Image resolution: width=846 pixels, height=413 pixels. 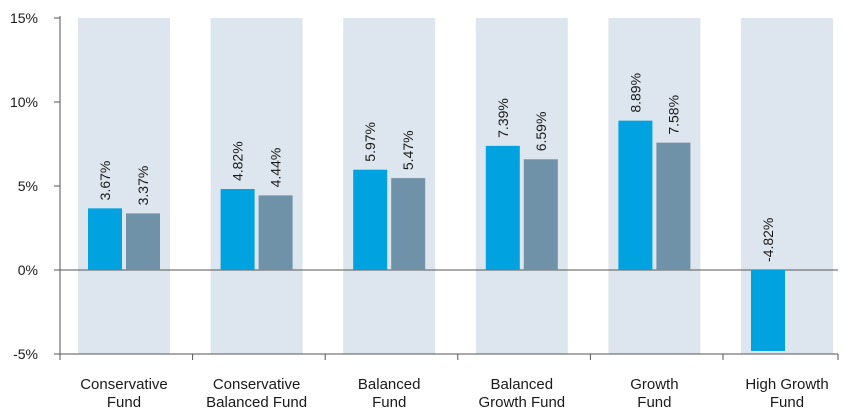 What do you see at coordinates (786, 384) in the screenshot?
I see `category-label: High Growth` at bounding box center [786, 384].